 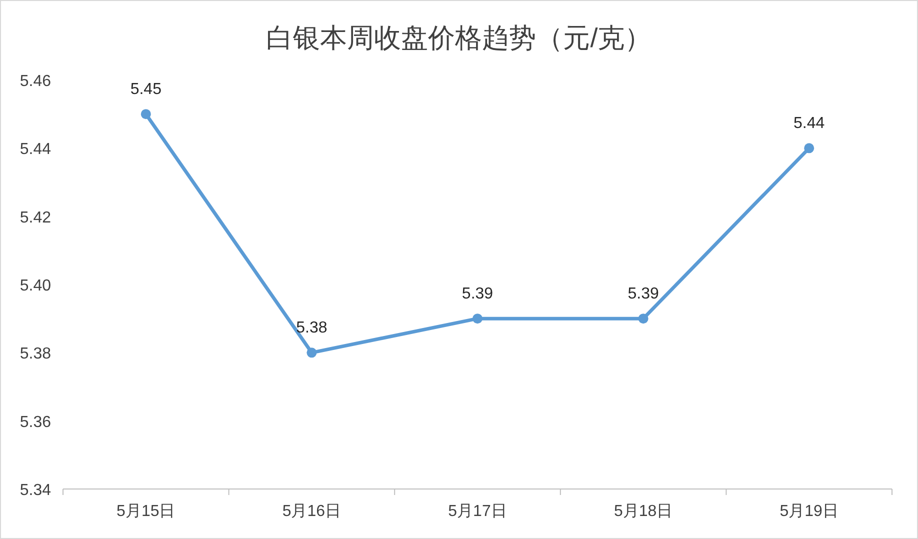 I want to click on data-label: 5.45, so click(x=146, y=89).